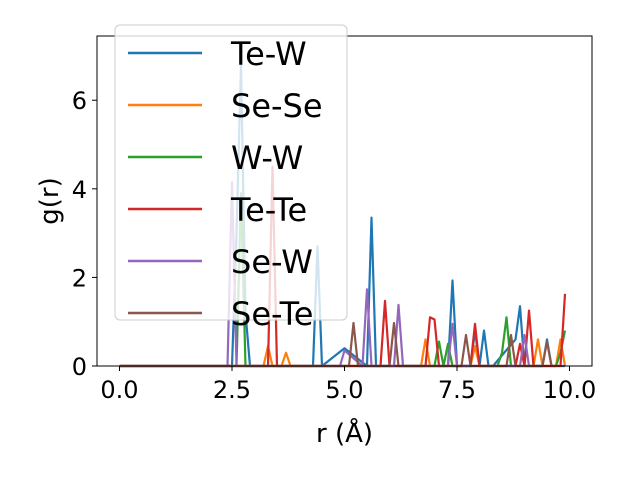 The height and width of the screenshot is (484, 640). I want to click on x-axis-ticks: 0.0 2.5 5.0 7.5 10.0, so click(348, 385).